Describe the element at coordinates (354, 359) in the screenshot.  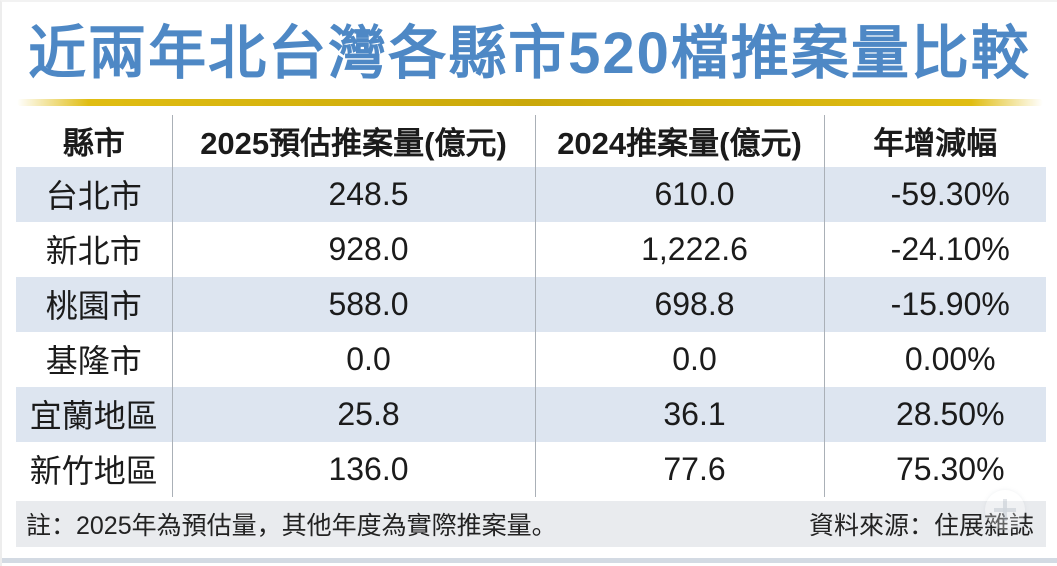
I see `cell-2025: 0.0` at that location.